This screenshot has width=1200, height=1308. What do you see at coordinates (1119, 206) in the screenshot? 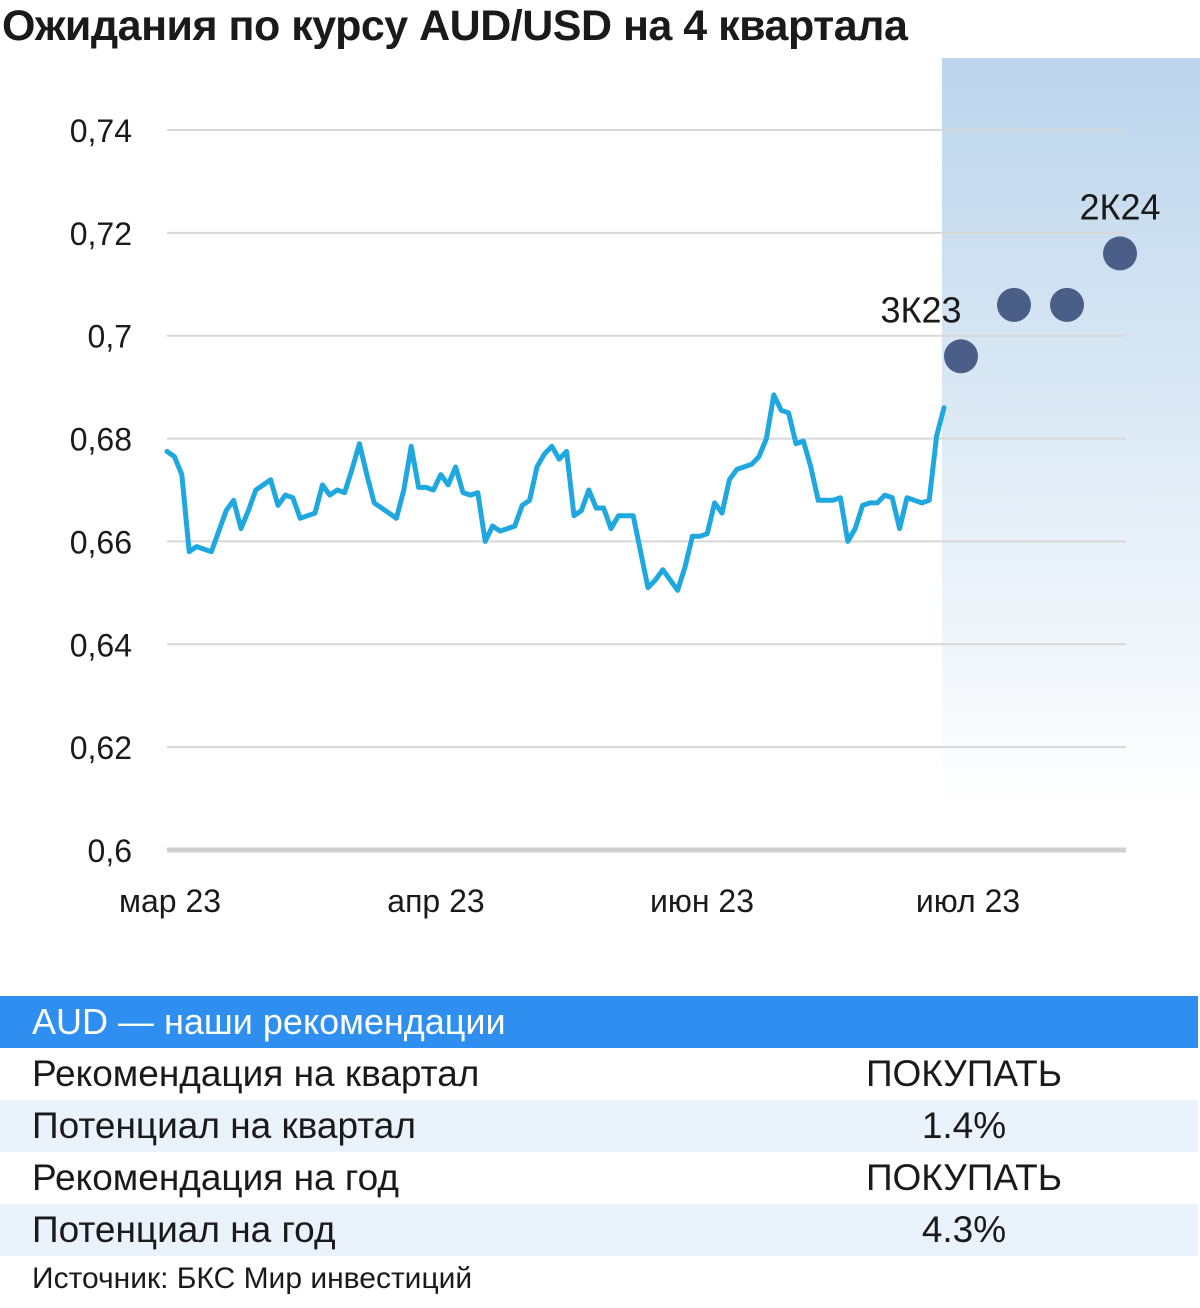
I see `forecast-label: 2К24` at bounding box center [1119, 206].